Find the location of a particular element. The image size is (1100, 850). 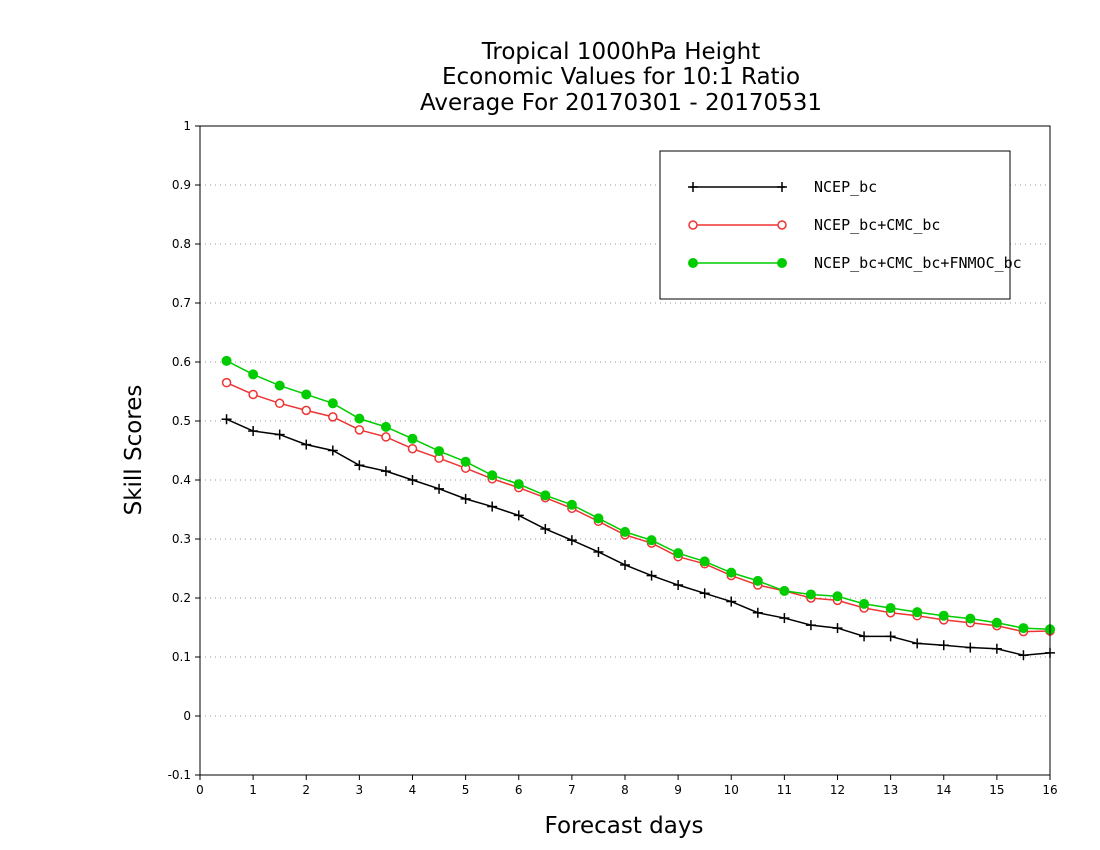

y-tick-label: 0.3 is located at coordinates (181, 539).